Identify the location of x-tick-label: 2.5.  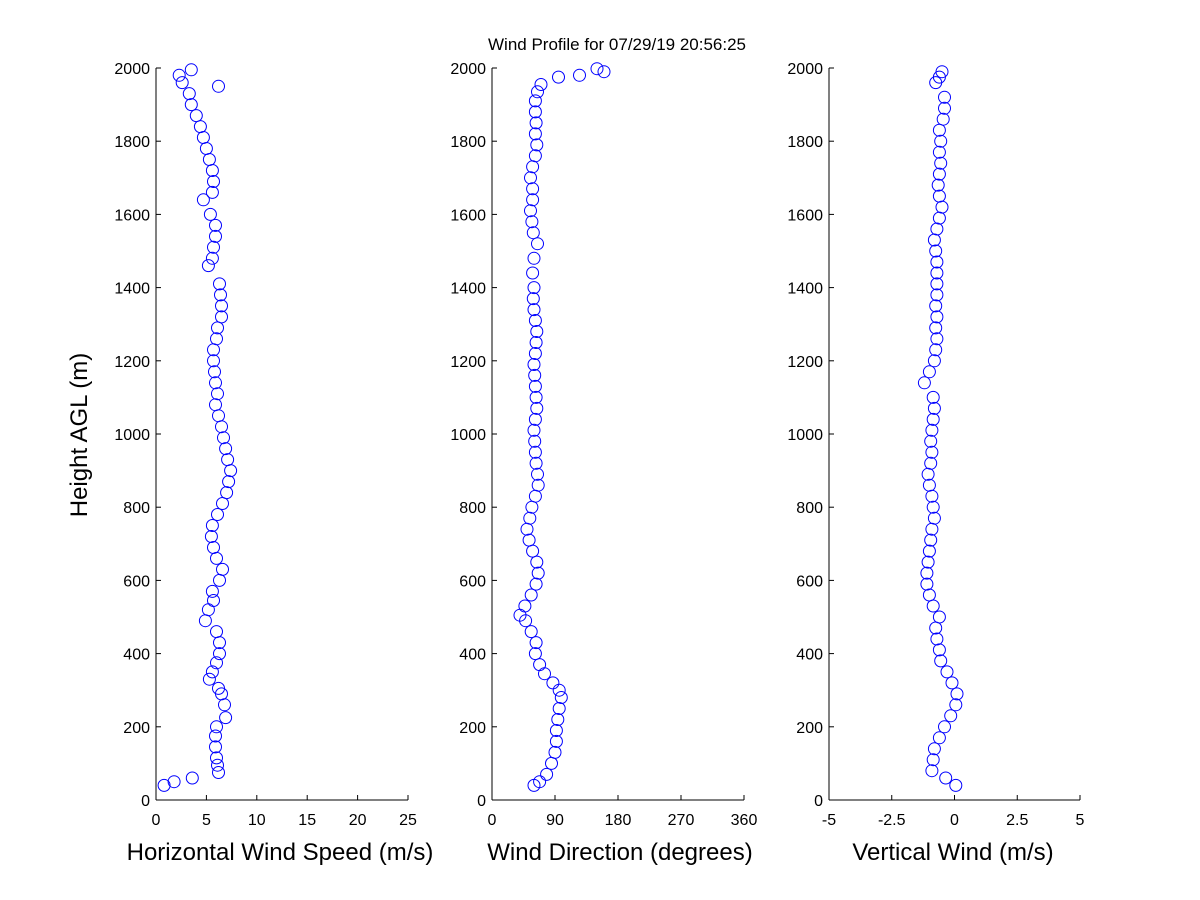
(1017, 820).